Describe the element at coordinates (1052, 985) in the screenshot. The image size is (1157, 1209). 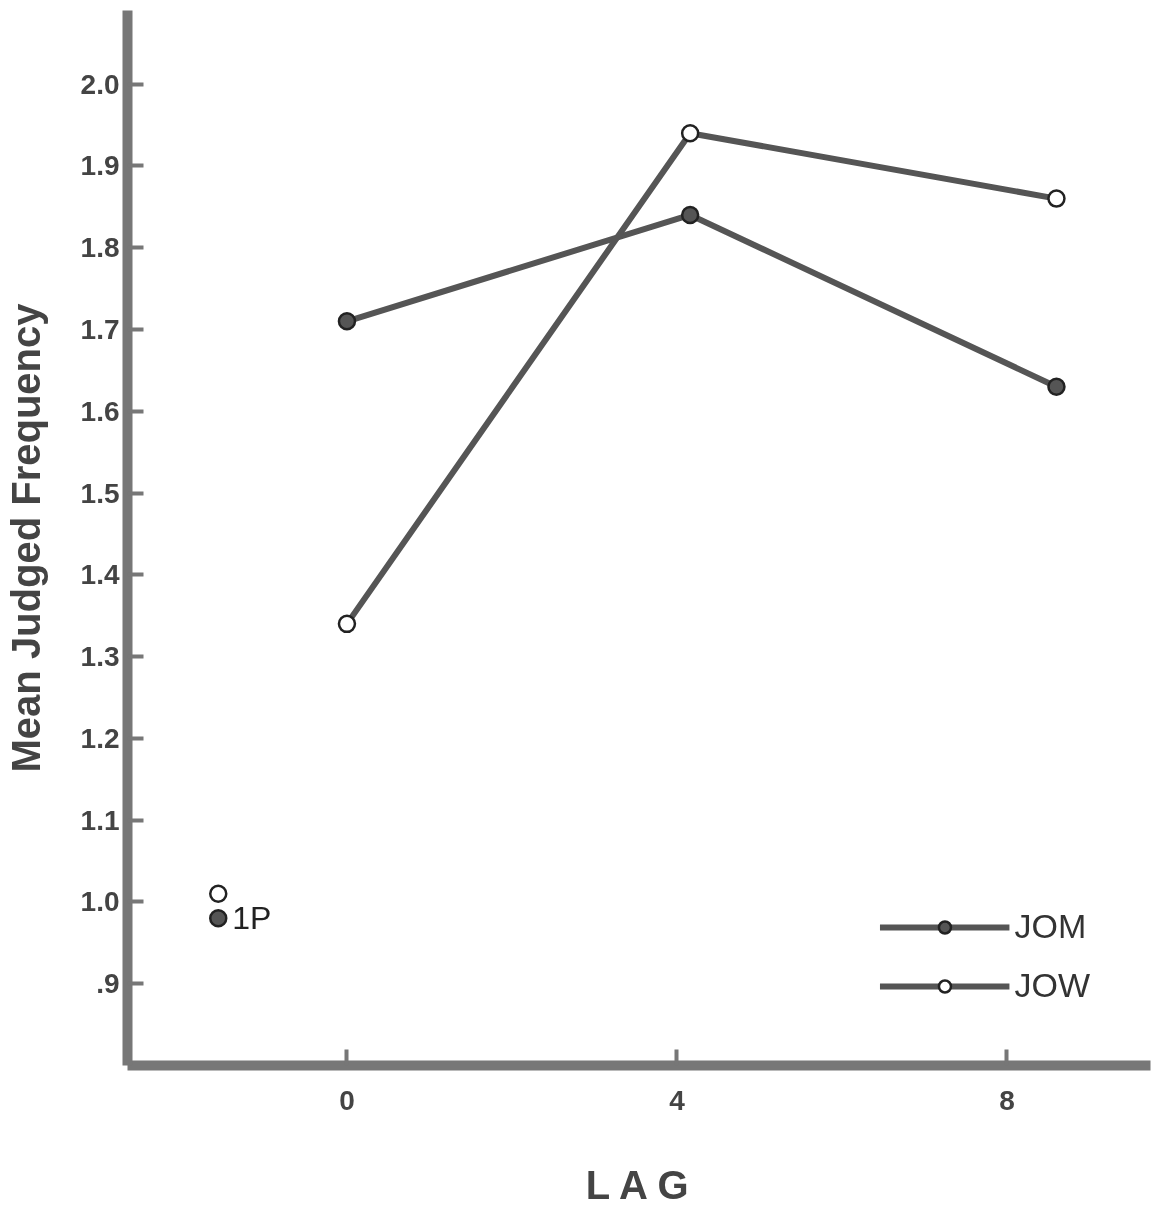
I see `legend-label: JOW` at that location.